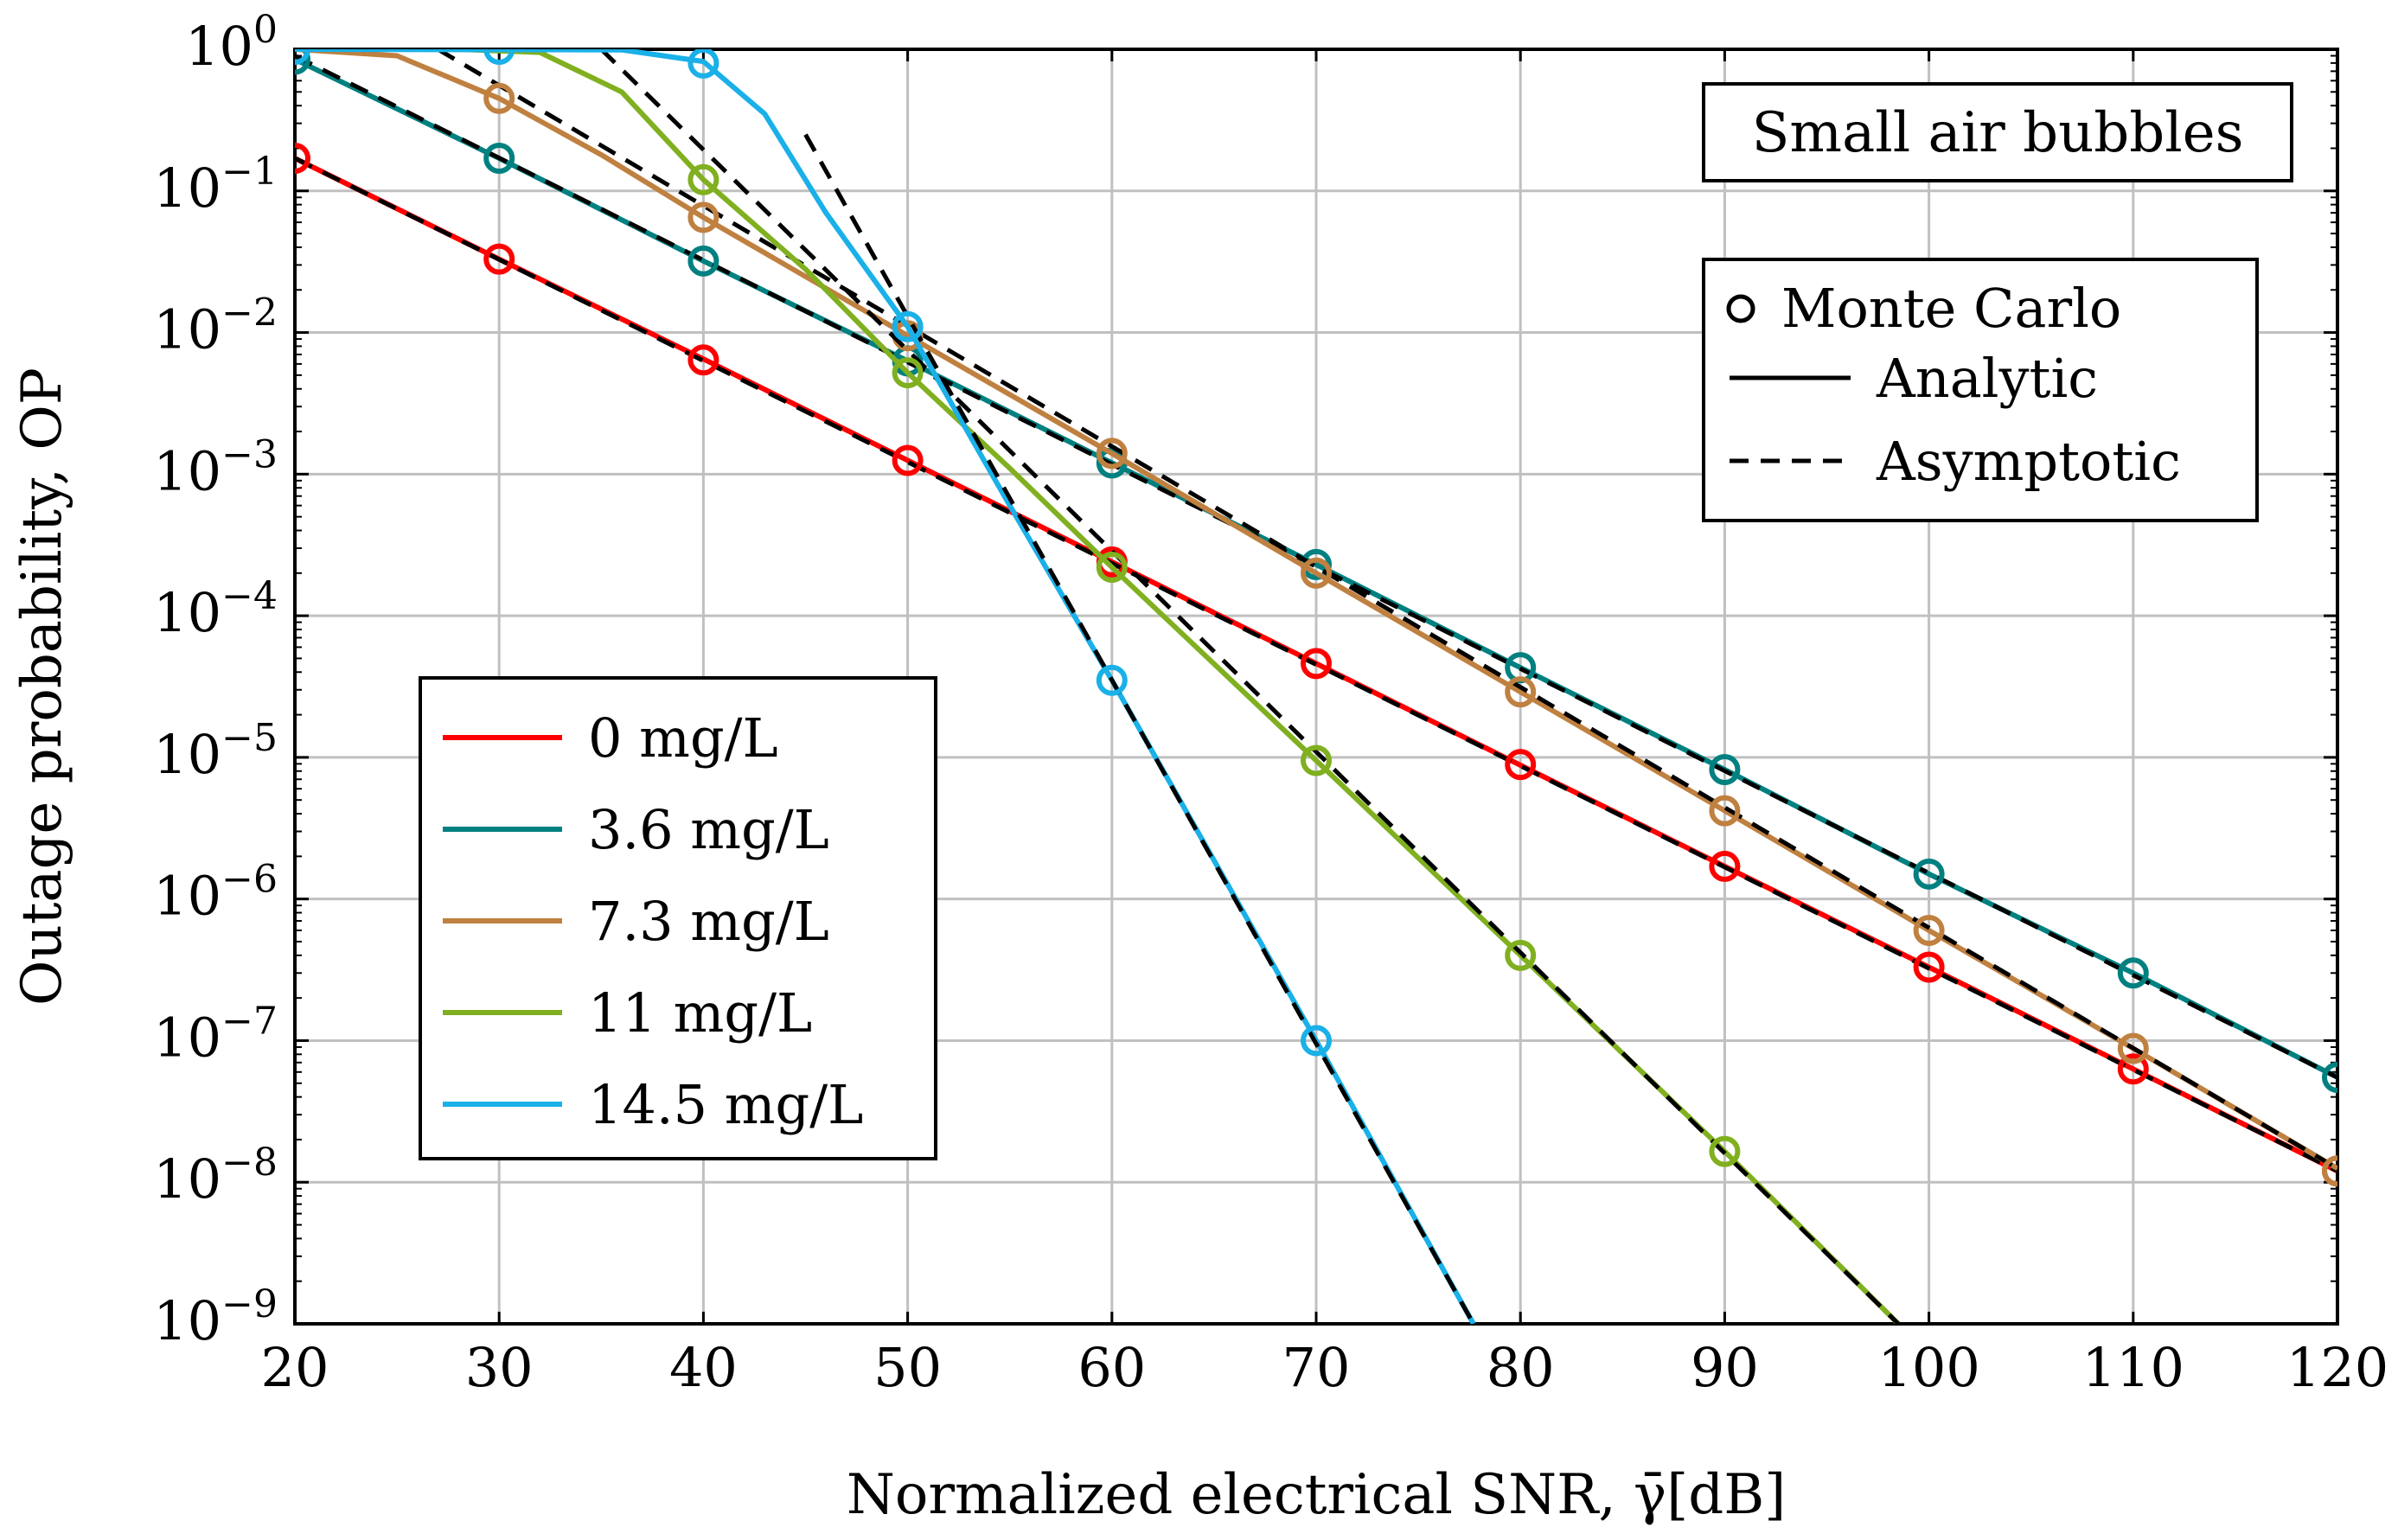 The width and height of the screenshot is (2398, 1540). I want to click on y-tick-labels: 10⁰ 10⁻¹ 10⁻² 10⁻³ 10⁻⁴ 10⁻⁵ 10⁻⁶ 10⁻⁷ 10⁻⁸ 10⁻⁹, so click(215, 680).